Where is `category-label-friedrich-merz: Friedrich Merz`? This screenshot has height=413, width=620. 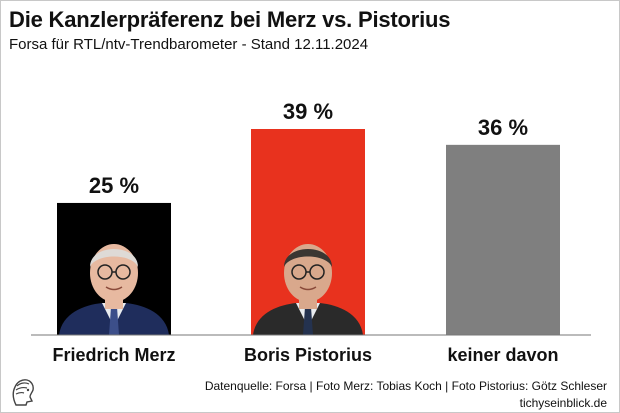
category-label-friedrich-merz: Friedrich Merz is located at coordinates (113, 355).